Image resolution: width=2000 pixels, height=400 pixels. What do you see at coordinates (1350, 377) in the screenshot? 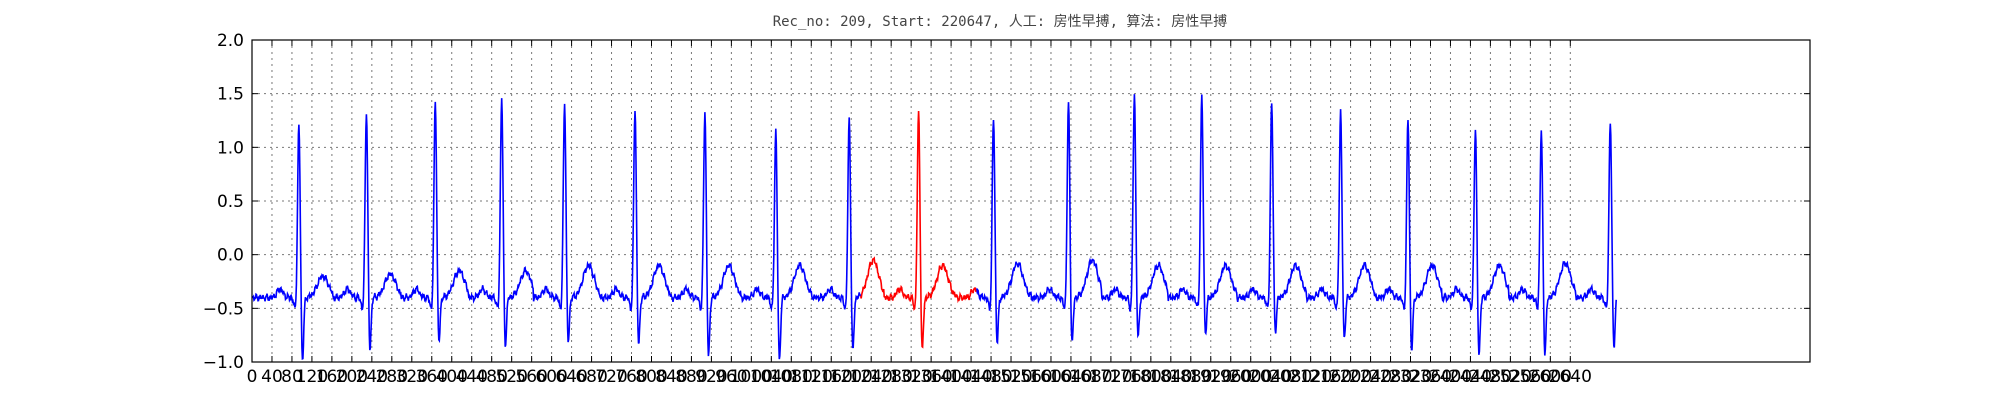
I see `x-tick-label: 2200` at bounding box center [1350, 377].